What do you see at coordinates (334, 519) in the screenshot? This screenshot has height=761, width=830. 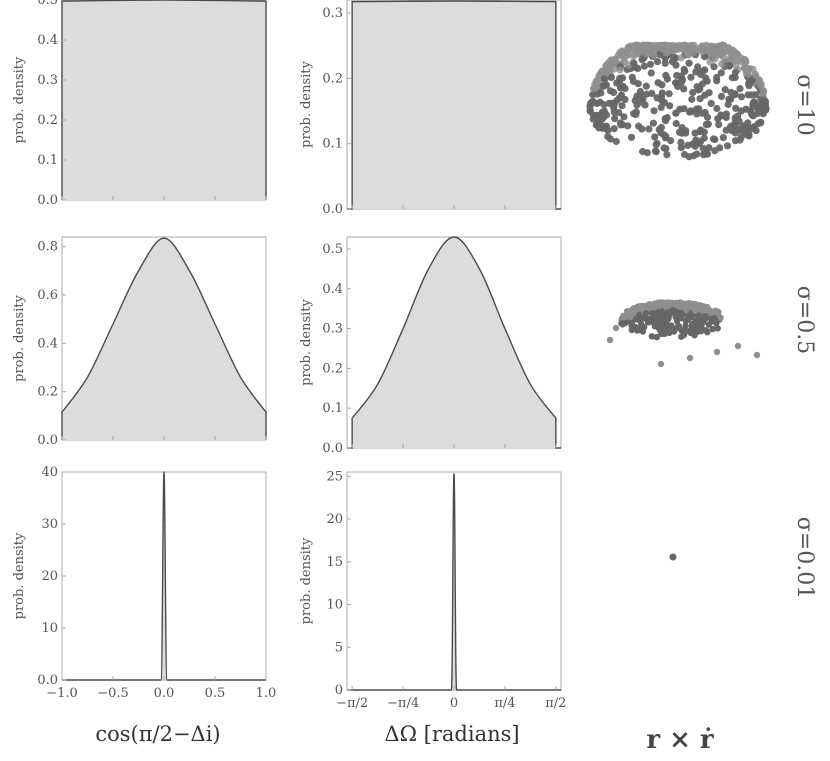 I see `y-tick-label: 20` at bounding box center [334, 519].